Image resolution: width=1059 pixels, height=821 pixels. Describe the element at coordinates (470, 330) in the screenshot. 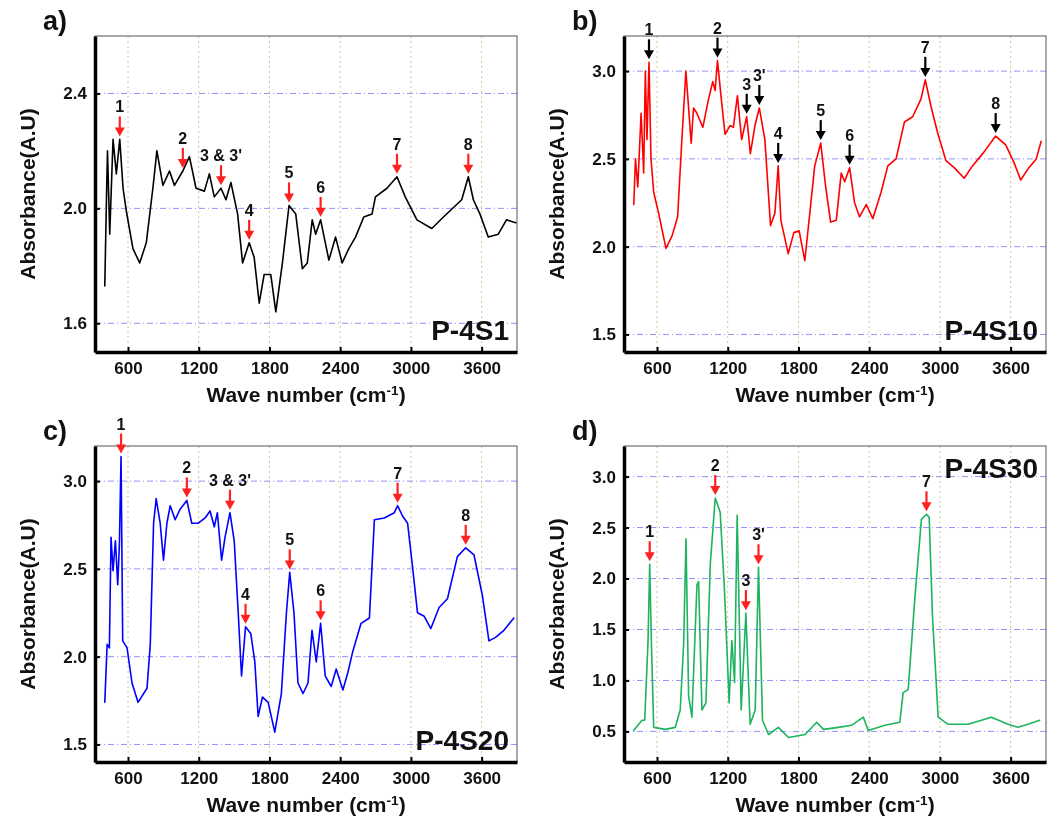

I see `text: P-4S1` at that location.